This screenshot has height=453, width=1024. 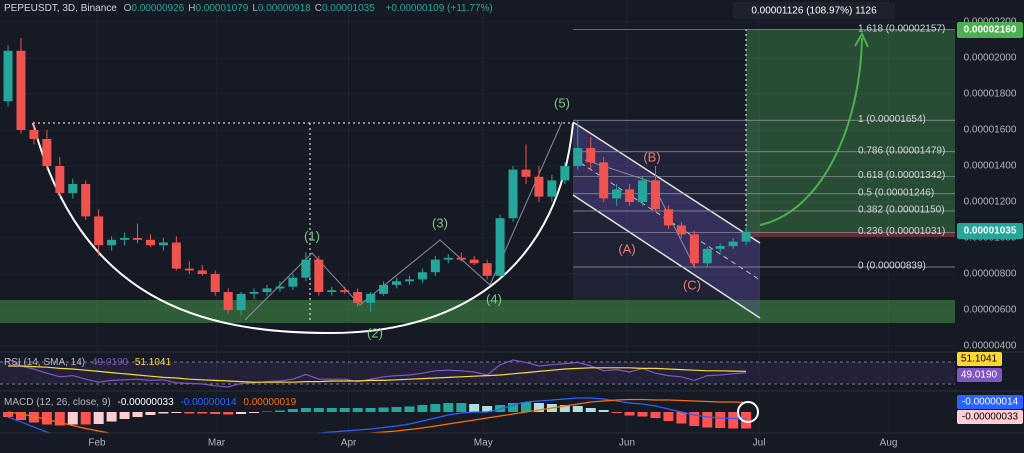 What do you see at coordinates (901, 175) in the screenshot?
I see `fib-label: 0.618 (0.00001342)` at bounding box center [901, 175].